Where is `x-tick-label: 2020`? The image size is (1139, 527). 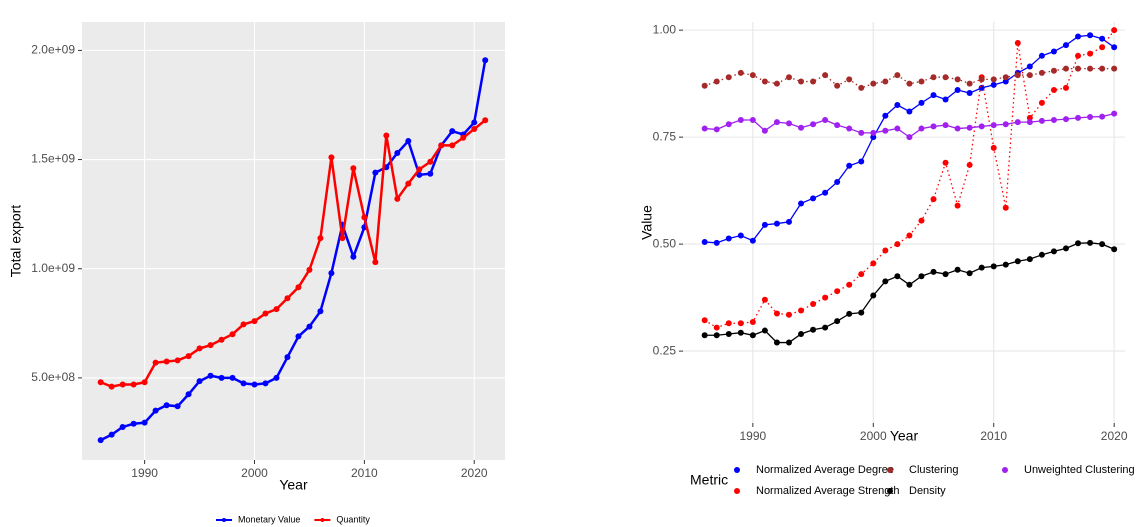
x-tick-label: 2020 is located at coordinates (474, 473).